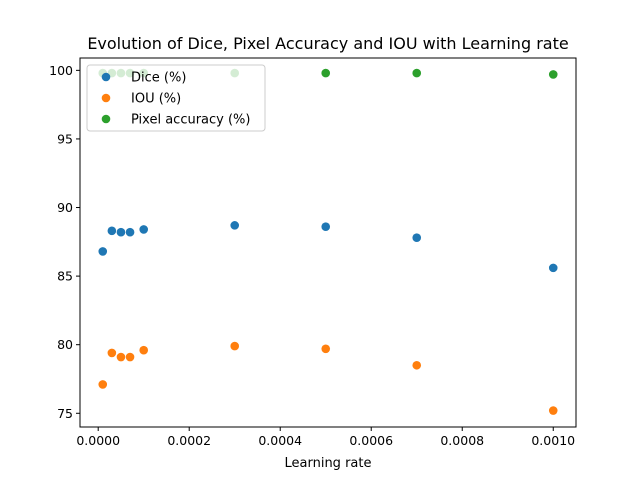 The height and width of the screenshot is (480, 640). What do you see at coordinates (190, 120) in the screenshot?
I see `legend-entry-label: Pixel accuracy (%)` at bounding box center [190, 120].